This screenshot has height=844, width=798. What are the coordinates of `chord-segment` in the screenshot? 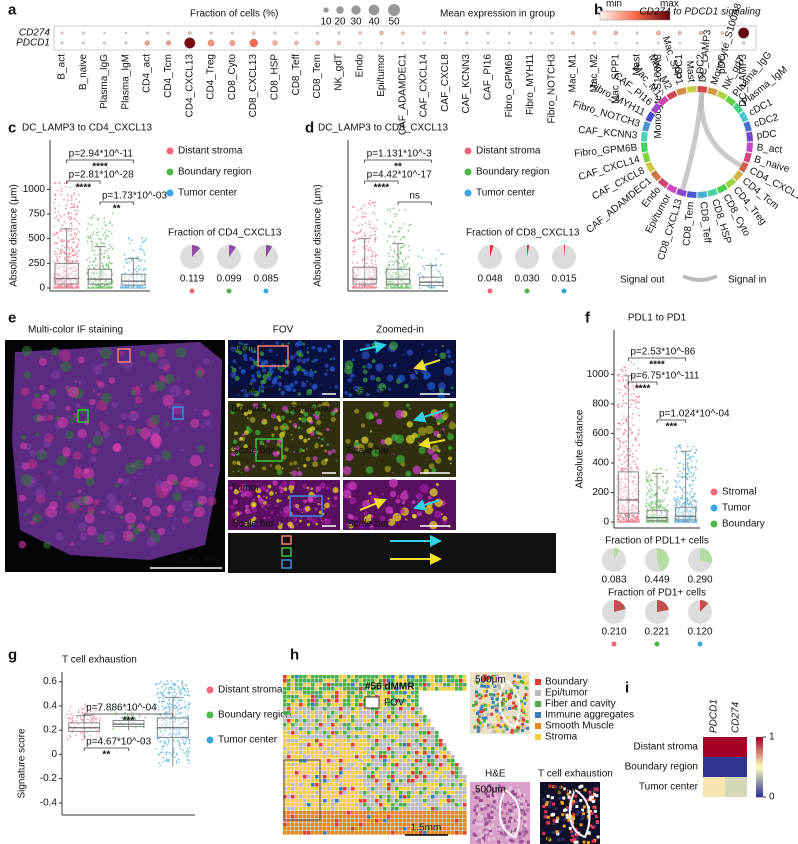 It's located at (663, 101).